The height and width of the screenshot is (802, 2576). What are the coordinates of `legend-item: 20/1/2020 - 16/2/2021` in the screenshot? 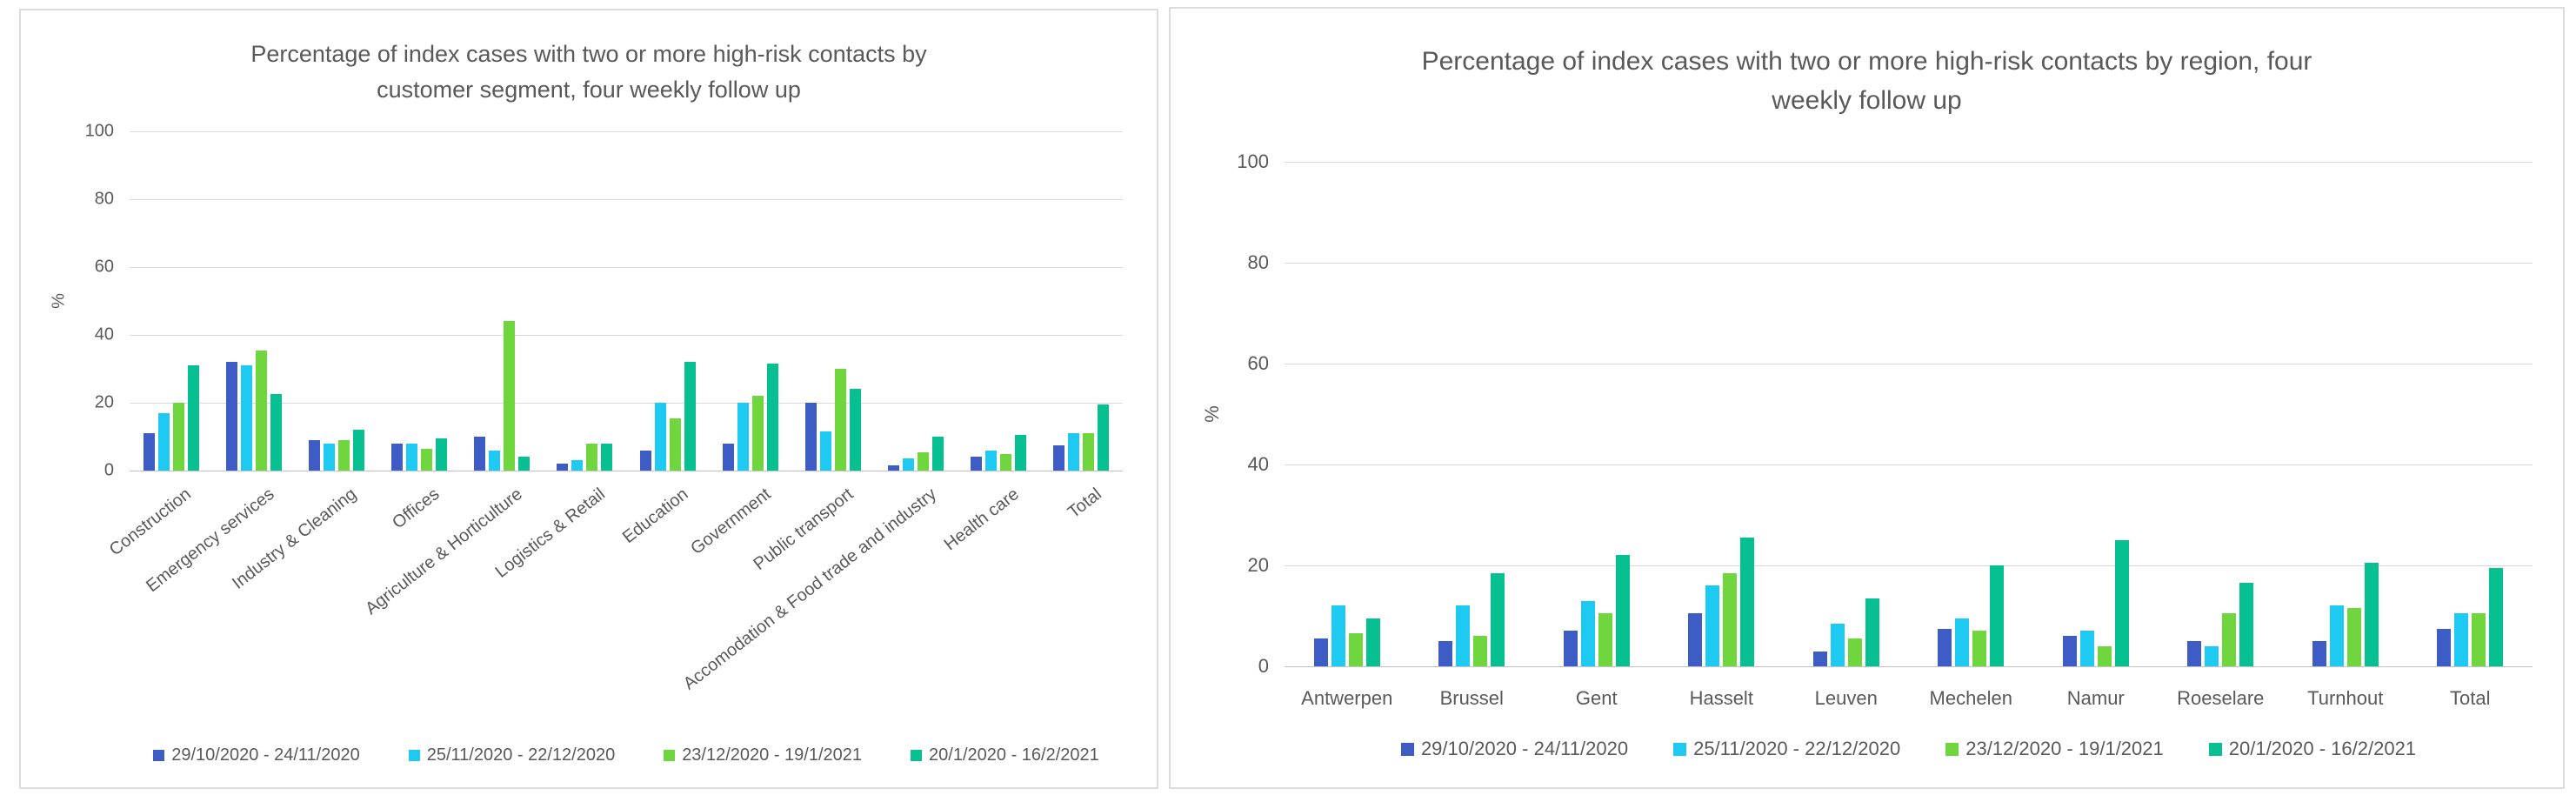 It's located at (1005, 755).